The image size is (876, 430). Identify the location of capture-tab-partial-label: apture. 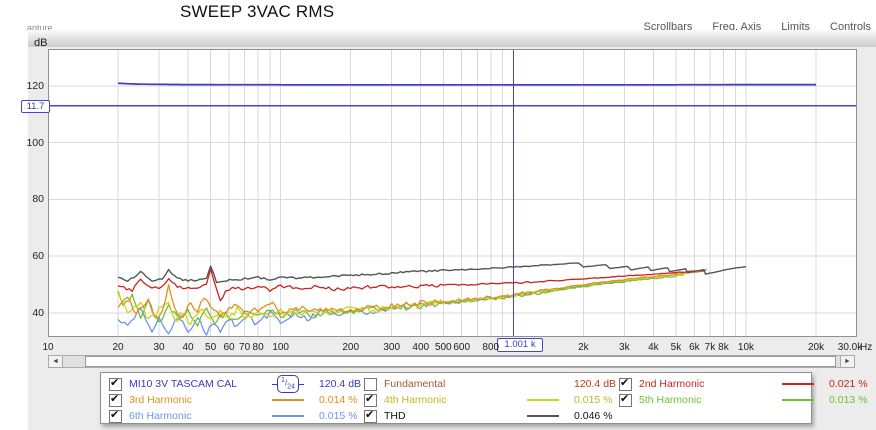
(40, 28).